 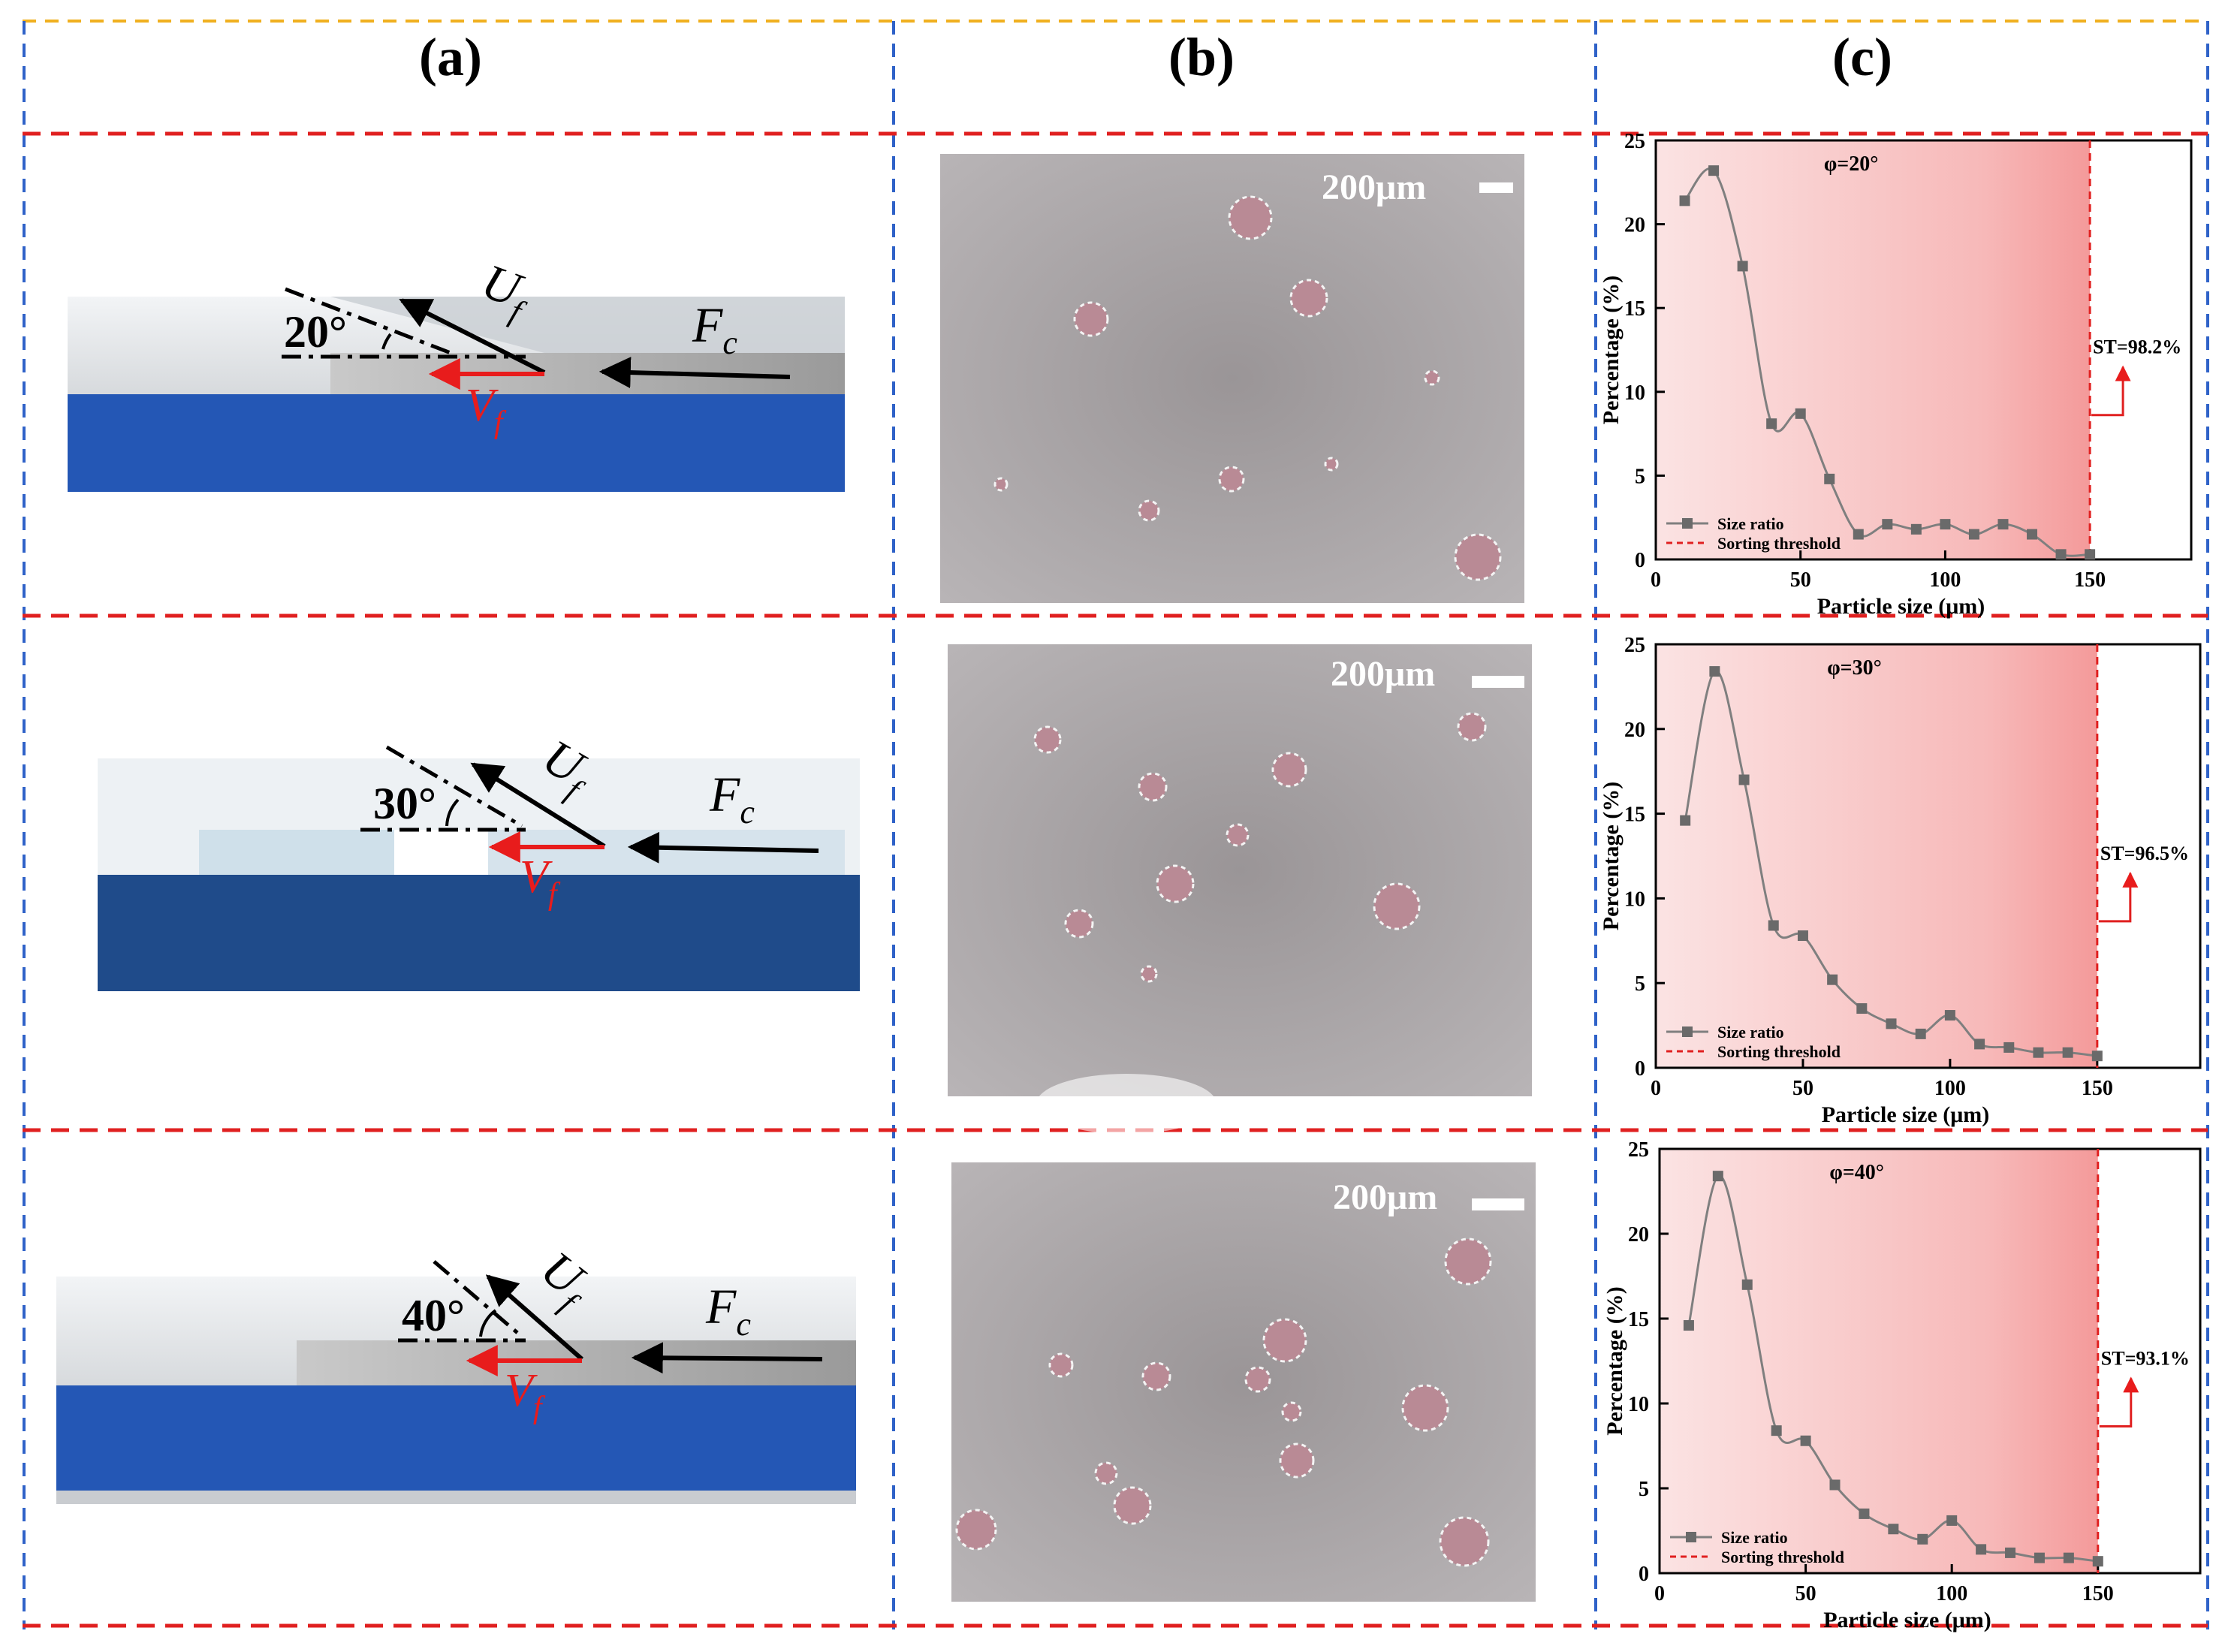 I want to click on x-tick-label: 0, so click(x=1660, y=1593).